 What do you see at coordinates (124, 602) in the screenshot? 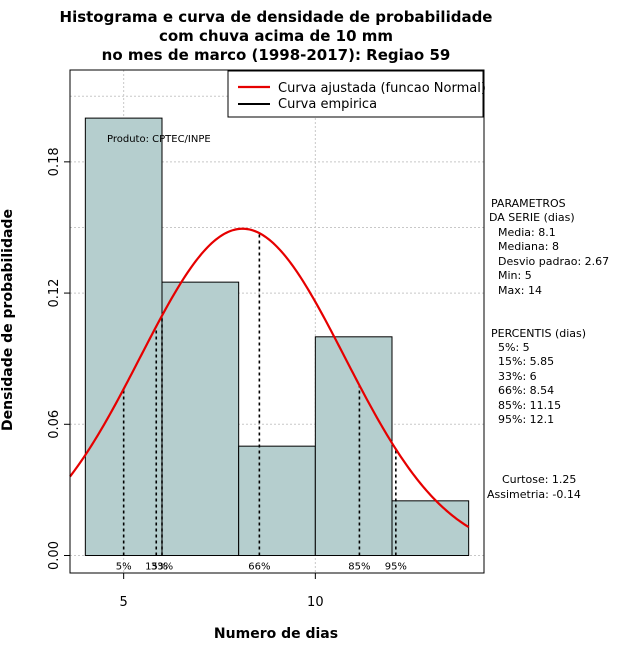
I see `x-tick-label: 5` at bounding box center [124, 602].